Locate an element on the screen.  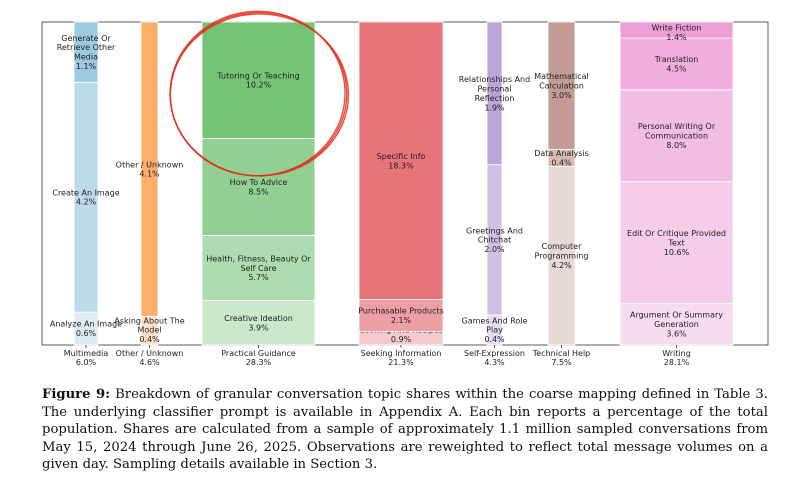
bar-segment-specific-info is located at coordinates (401, 160).